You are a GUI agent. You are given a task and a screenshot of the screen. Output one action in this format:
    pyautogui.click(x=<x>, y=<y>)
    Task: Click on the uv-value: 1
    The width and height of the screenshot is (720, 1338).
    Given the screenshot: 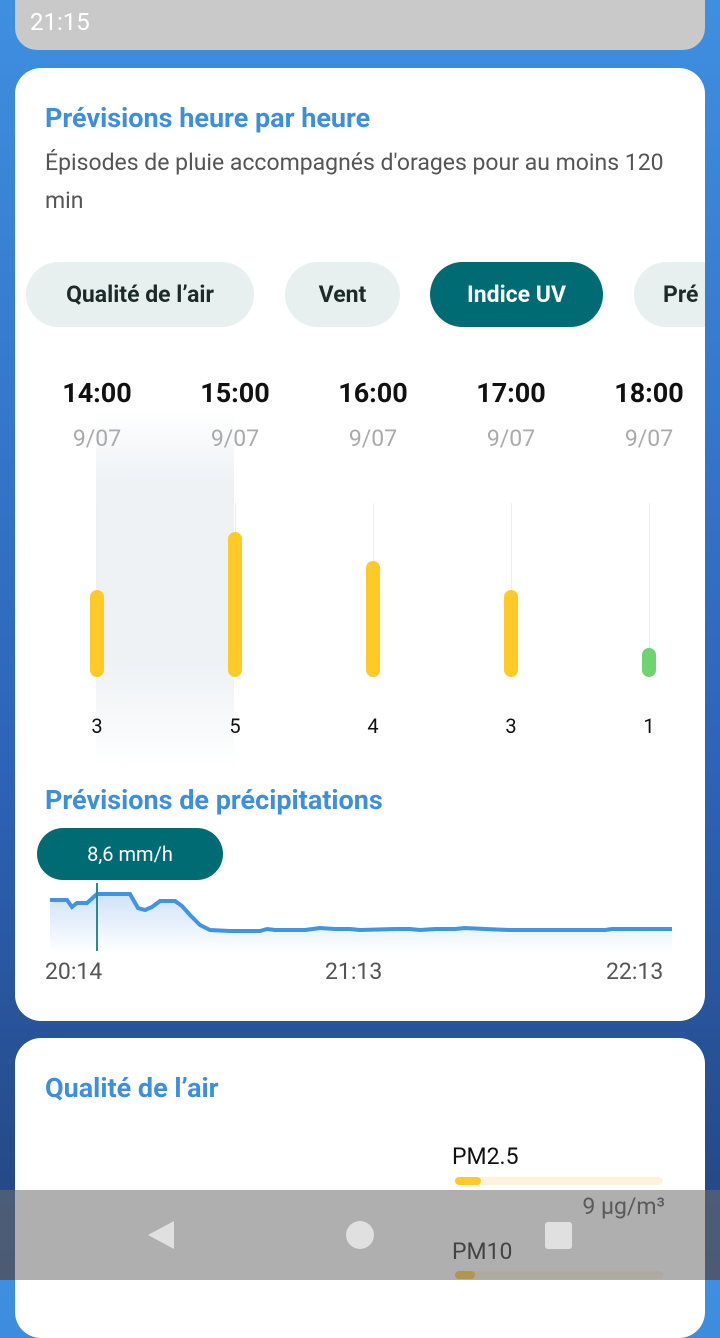 What is the action you would take?
    pyautogui.click(x=649, y=726)
    